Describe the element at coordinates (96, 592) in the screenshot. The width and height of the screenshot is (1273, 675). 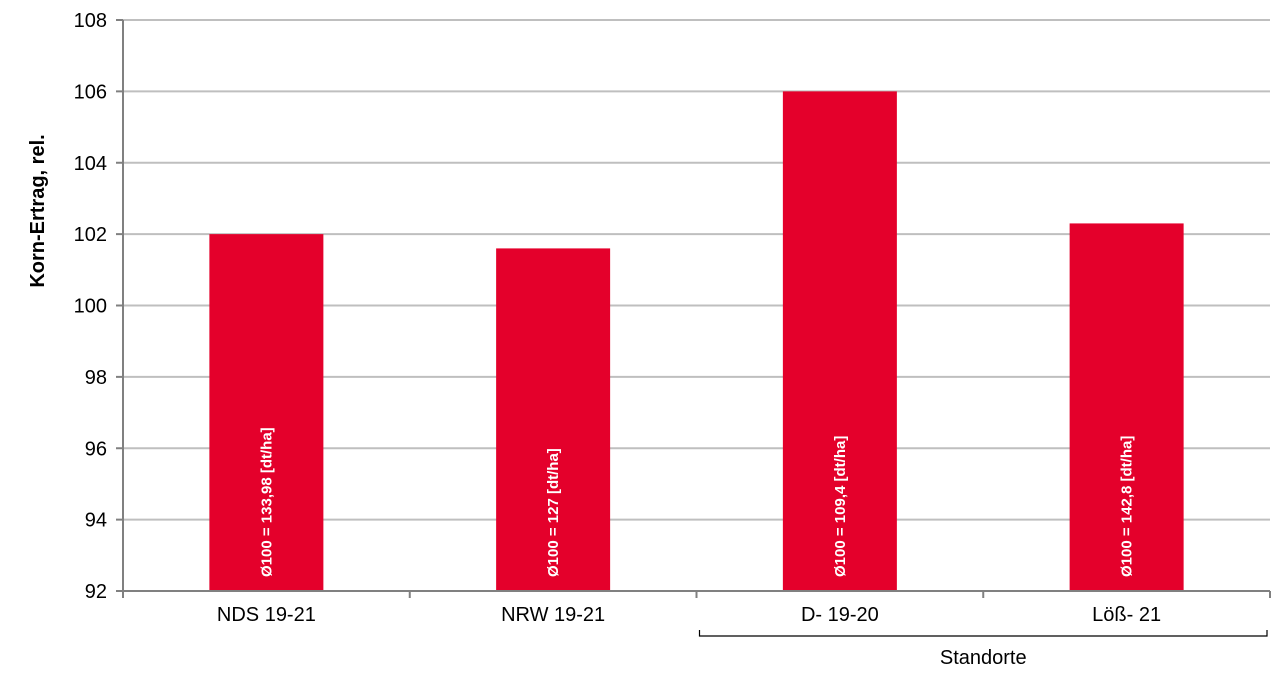
I see `y-tick-label: 92` at that location.